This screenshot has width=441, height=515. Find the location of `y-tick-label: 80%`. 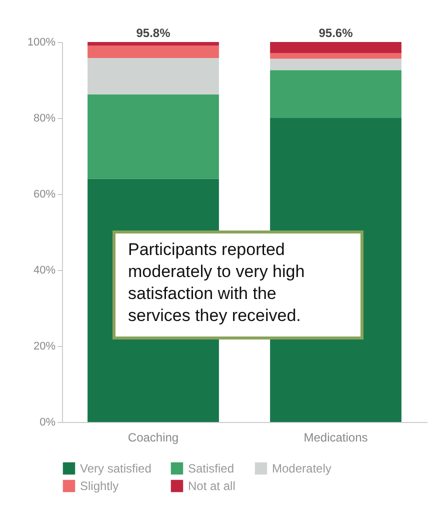

y-tick-label: 80% is located at coordinates (44, 118).